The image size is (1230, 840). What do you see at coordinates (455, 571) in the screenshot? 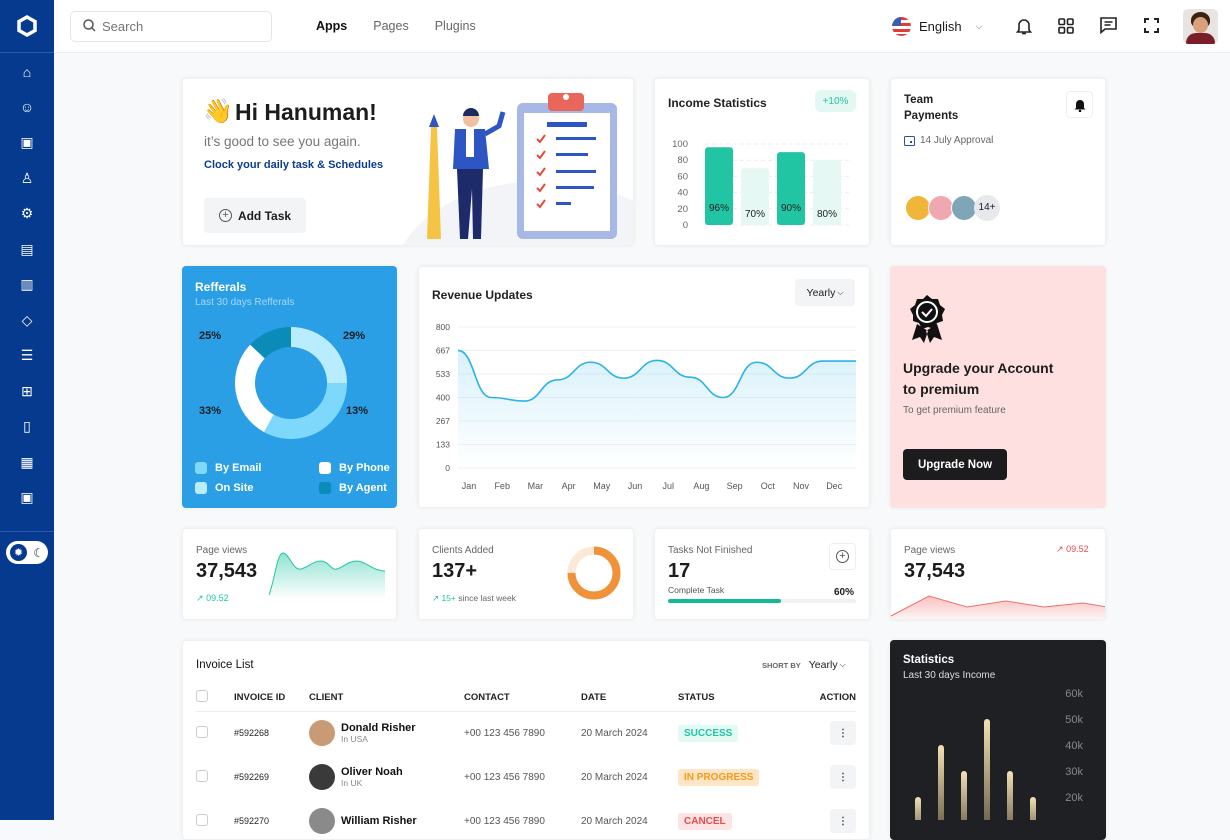
I see `stat-value: 137+` at bounding box center [455, 571].